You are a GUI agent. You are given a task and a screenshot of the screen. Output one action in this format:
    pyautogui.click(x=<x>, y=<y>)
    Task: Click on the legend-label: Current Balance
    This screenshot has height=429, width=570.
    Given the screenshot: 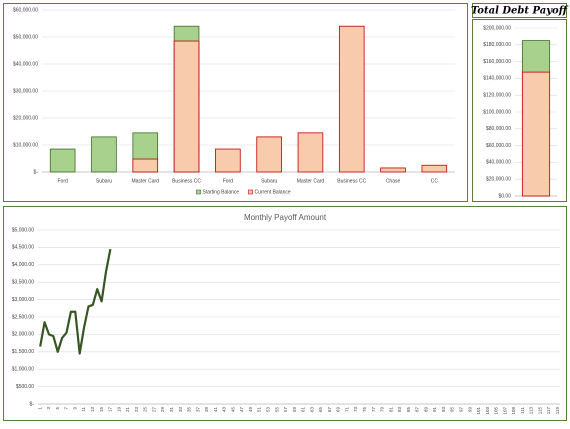 What is the action you would take?
    pyautogui.click(x=273, y=193)
    